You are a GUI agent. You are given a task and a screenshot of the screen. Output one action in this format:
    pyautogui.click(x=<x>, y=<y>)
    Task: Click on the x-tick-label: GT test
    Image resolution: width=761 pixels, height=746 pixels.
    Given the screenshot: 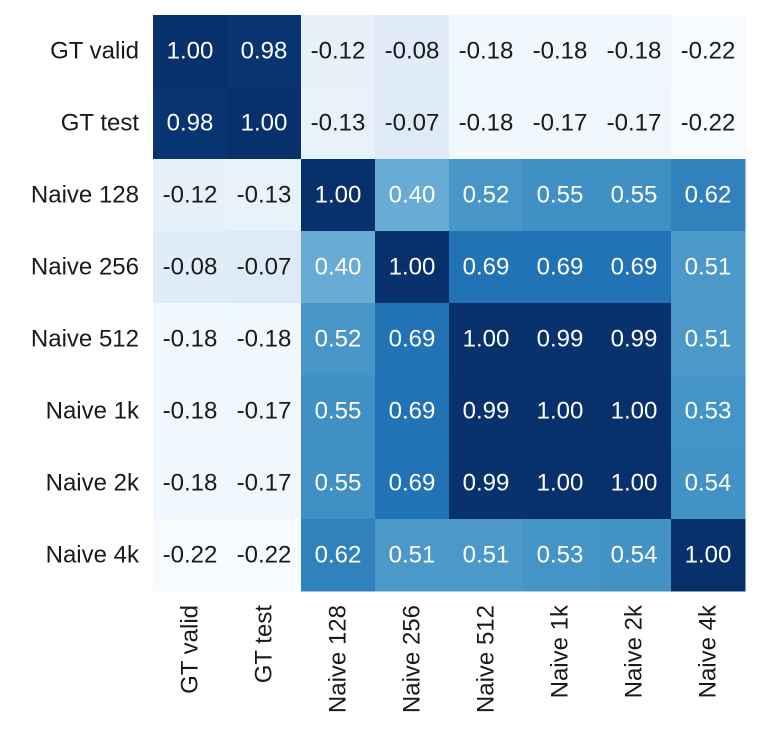 What is the action you would take?
    pyautogui.click(x=264, y=644)
    